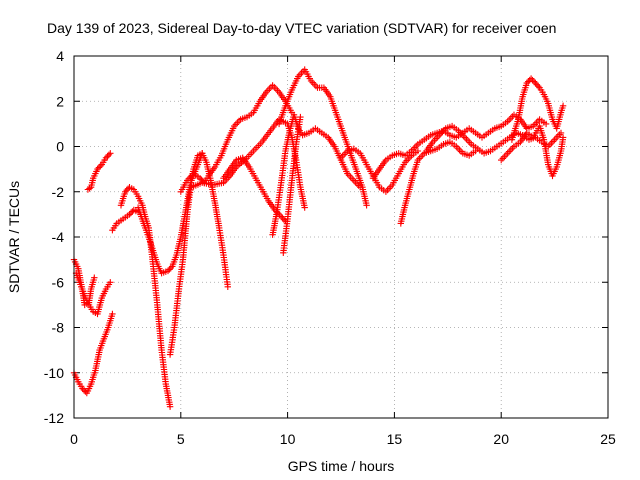 Image resolution: width=640 pixels, height=480 pixels. Describe the element at coordinates (501, 439) in the screenshot. I see `x-tick-label: 20` at that location.